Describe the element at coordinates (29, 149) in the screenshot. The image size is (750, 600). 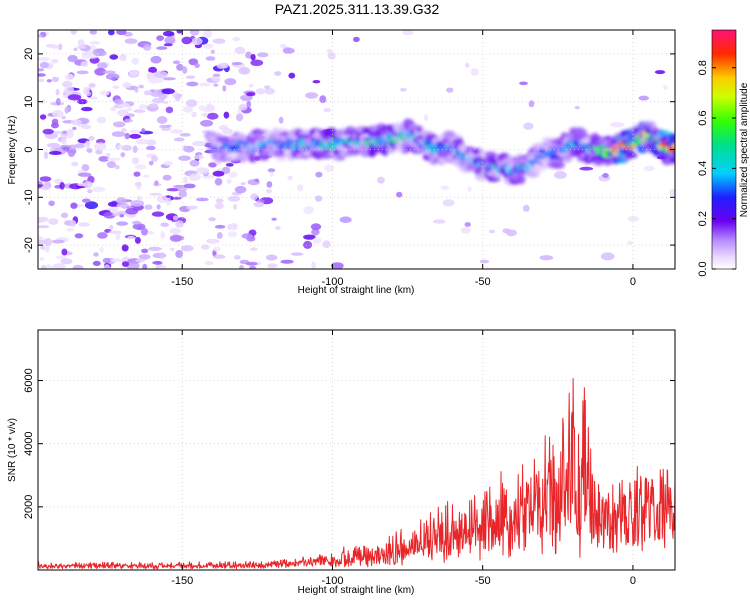
I see `spectrogram-y-tick-label: 0` at that location.